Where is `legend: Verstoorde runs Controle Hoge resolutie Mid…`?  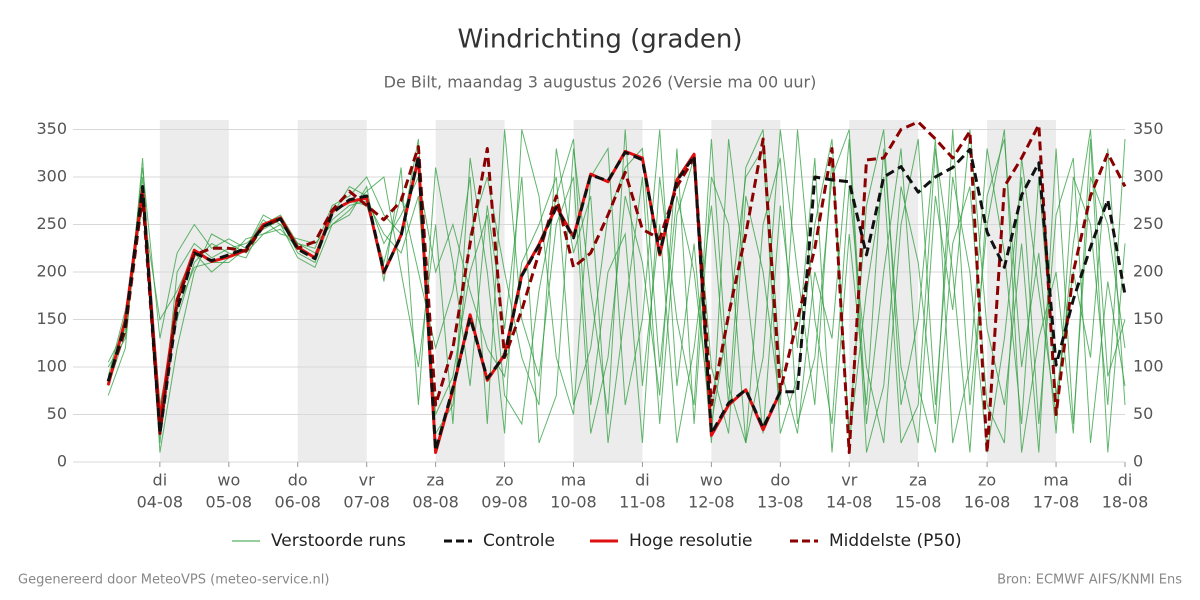
legend: Verstoorde runs Controle Hoge resolutie Mid… is located at coordinates (597, 541).